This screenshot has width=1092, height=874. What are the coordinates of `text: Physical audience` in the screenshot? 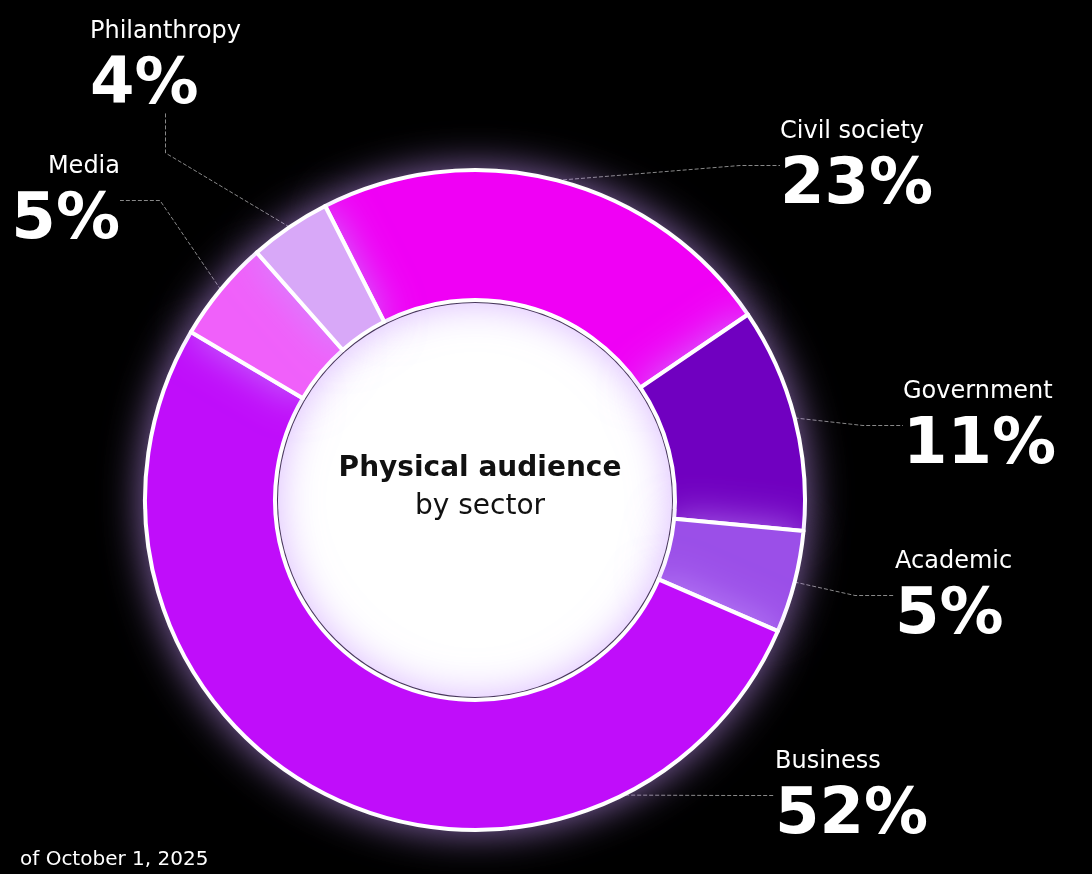 It's located at (480, 466).